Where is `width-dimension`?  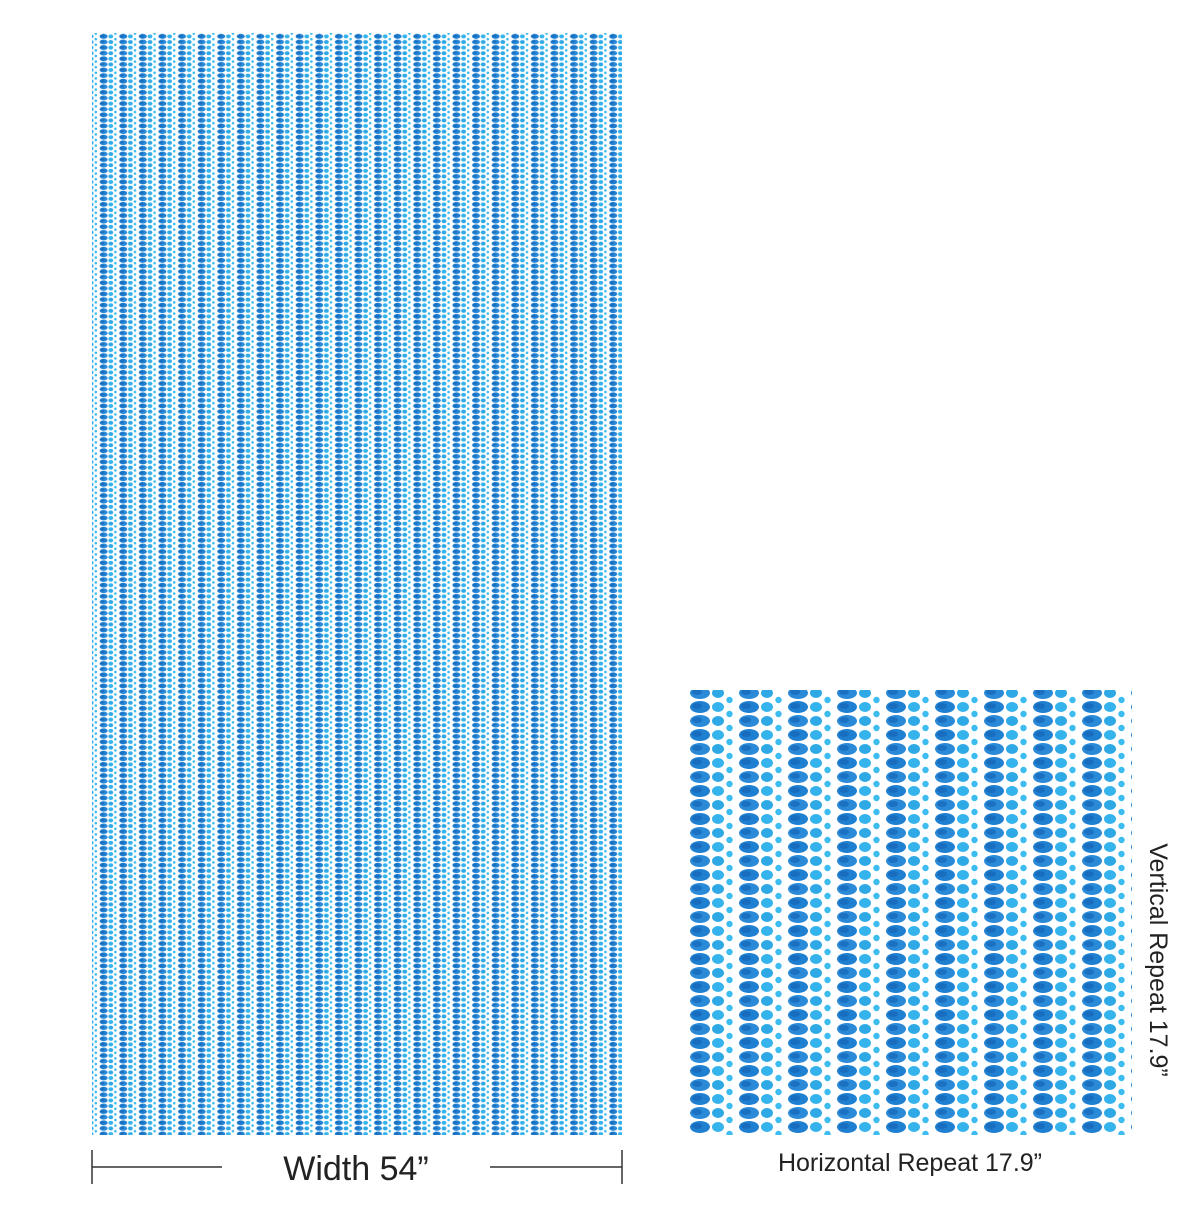
width-dimension is located at coordinates (357, 1167).